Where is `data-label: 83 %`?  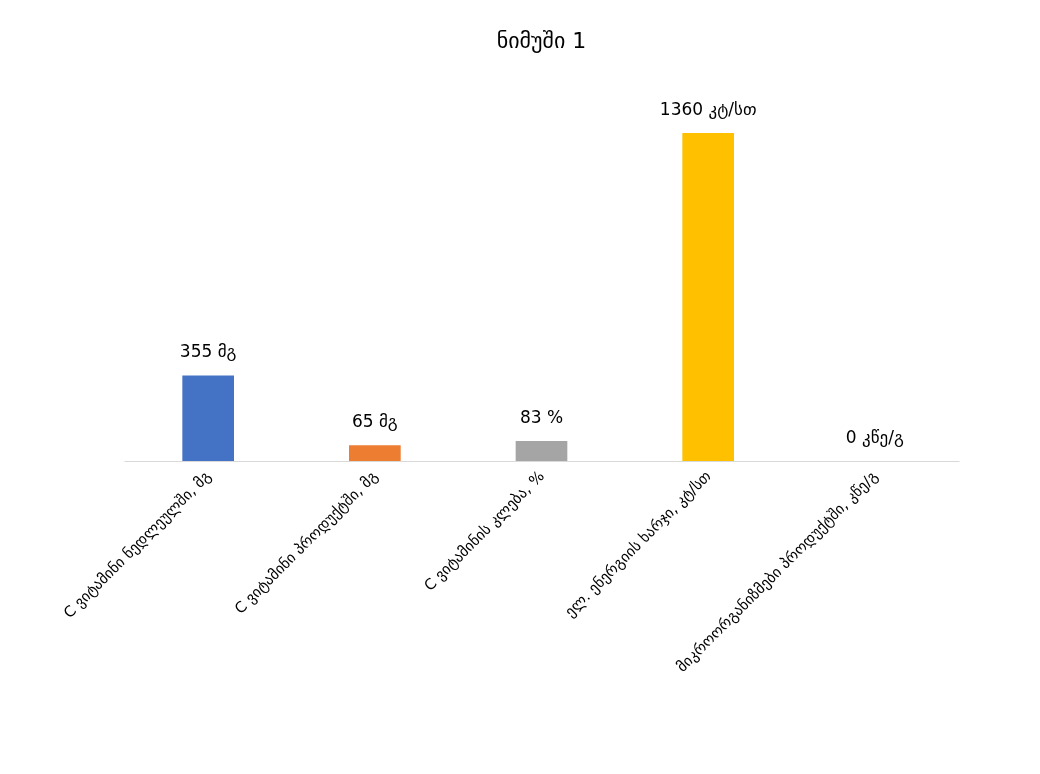
data-label: 83 % is located at coordinates (541, 416).